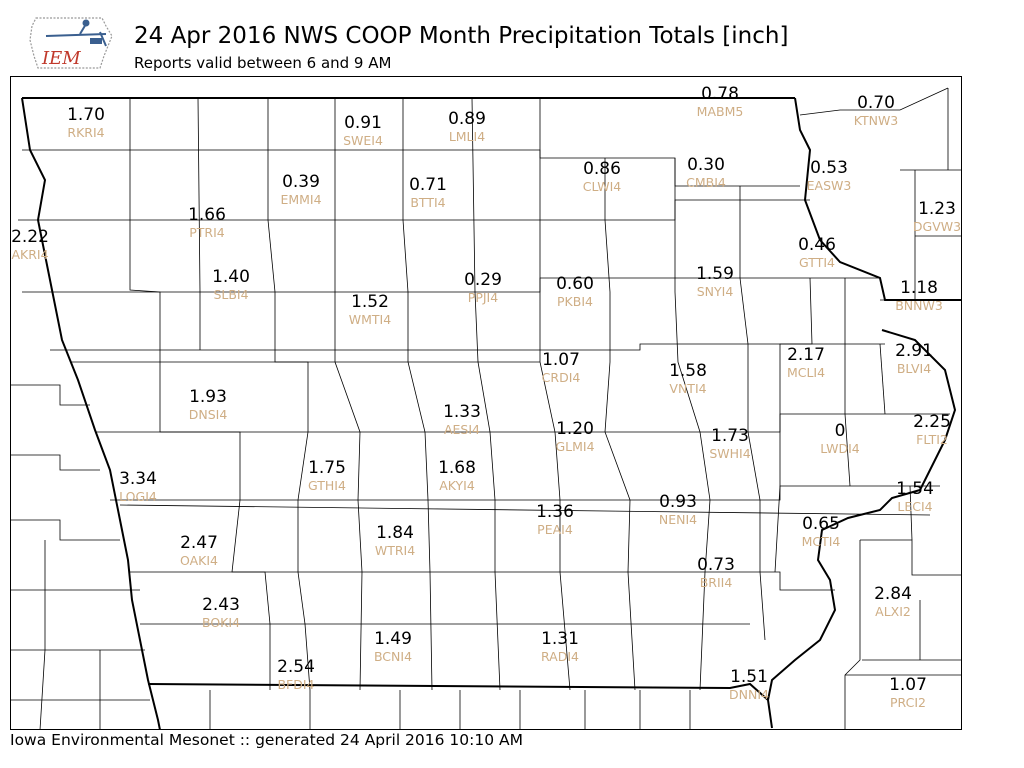 This screenshot has height=768, width=1024. What do you see at coordinates (715, 274) in the screenshot?
I see `precip-value: 1.59` at bounding box center [715, 274].